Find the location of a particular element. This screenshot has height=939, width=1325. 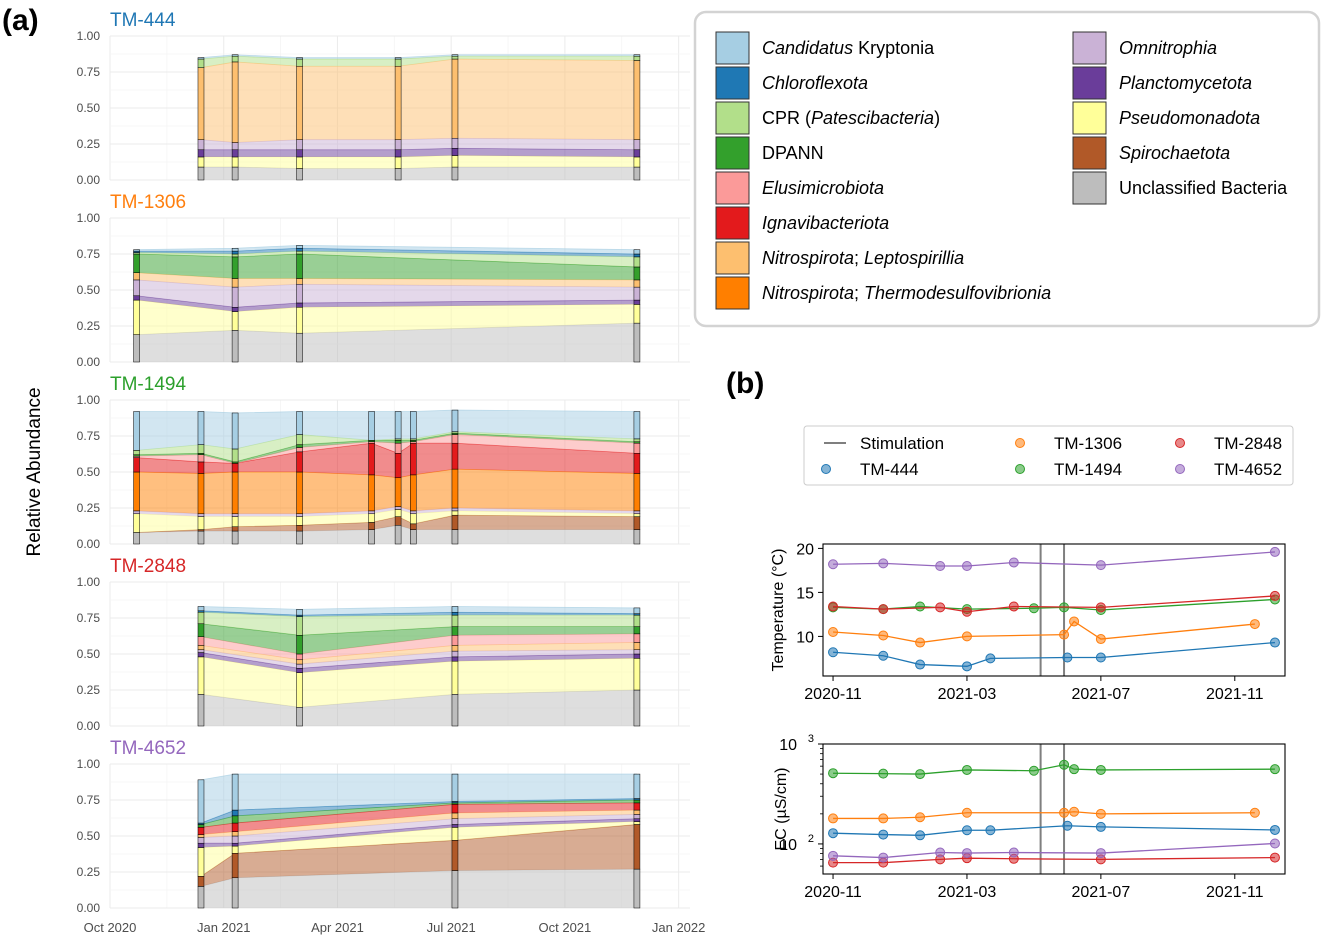

abundance-panel-tm-444: TM-444 0.00 0.25 0.50 0.75 1.00 is located at coordinates (383, 98).